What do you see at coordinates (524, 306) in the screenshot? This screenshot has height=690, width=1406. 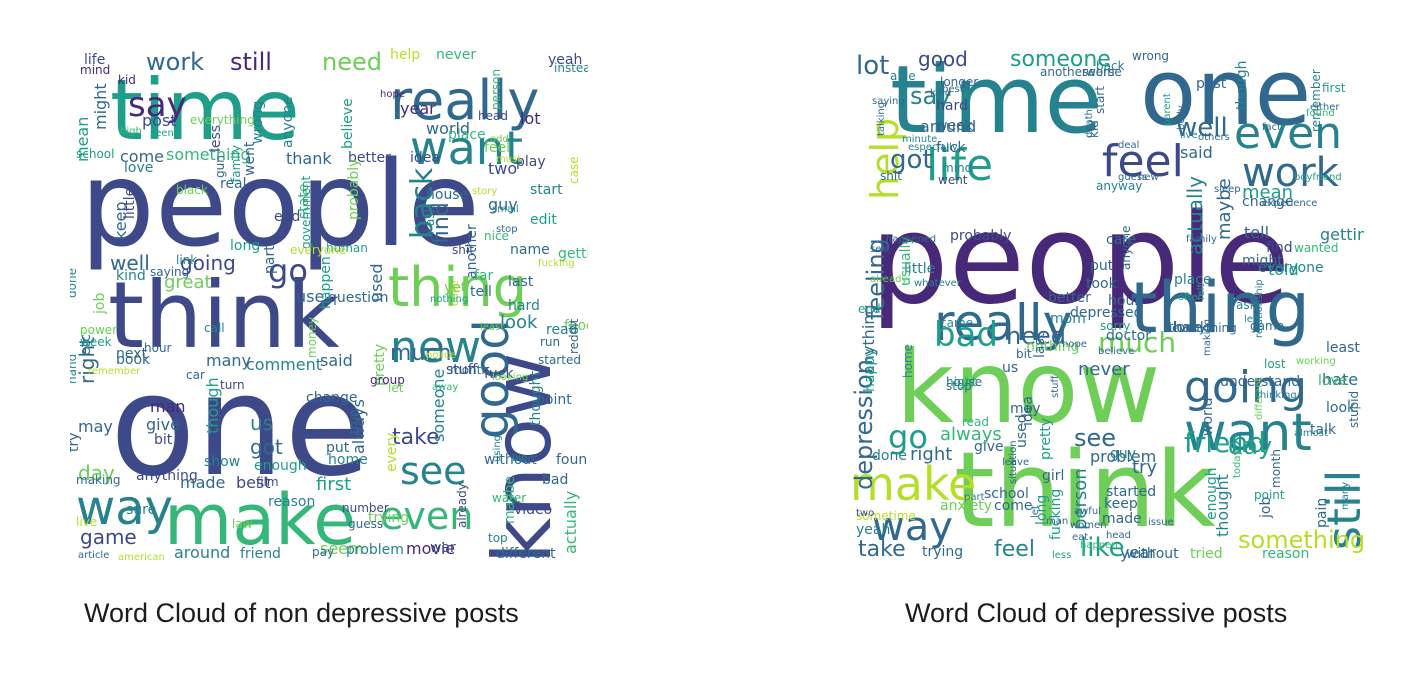 I see `cloud-word: hard` at bounding box center [524, 306].